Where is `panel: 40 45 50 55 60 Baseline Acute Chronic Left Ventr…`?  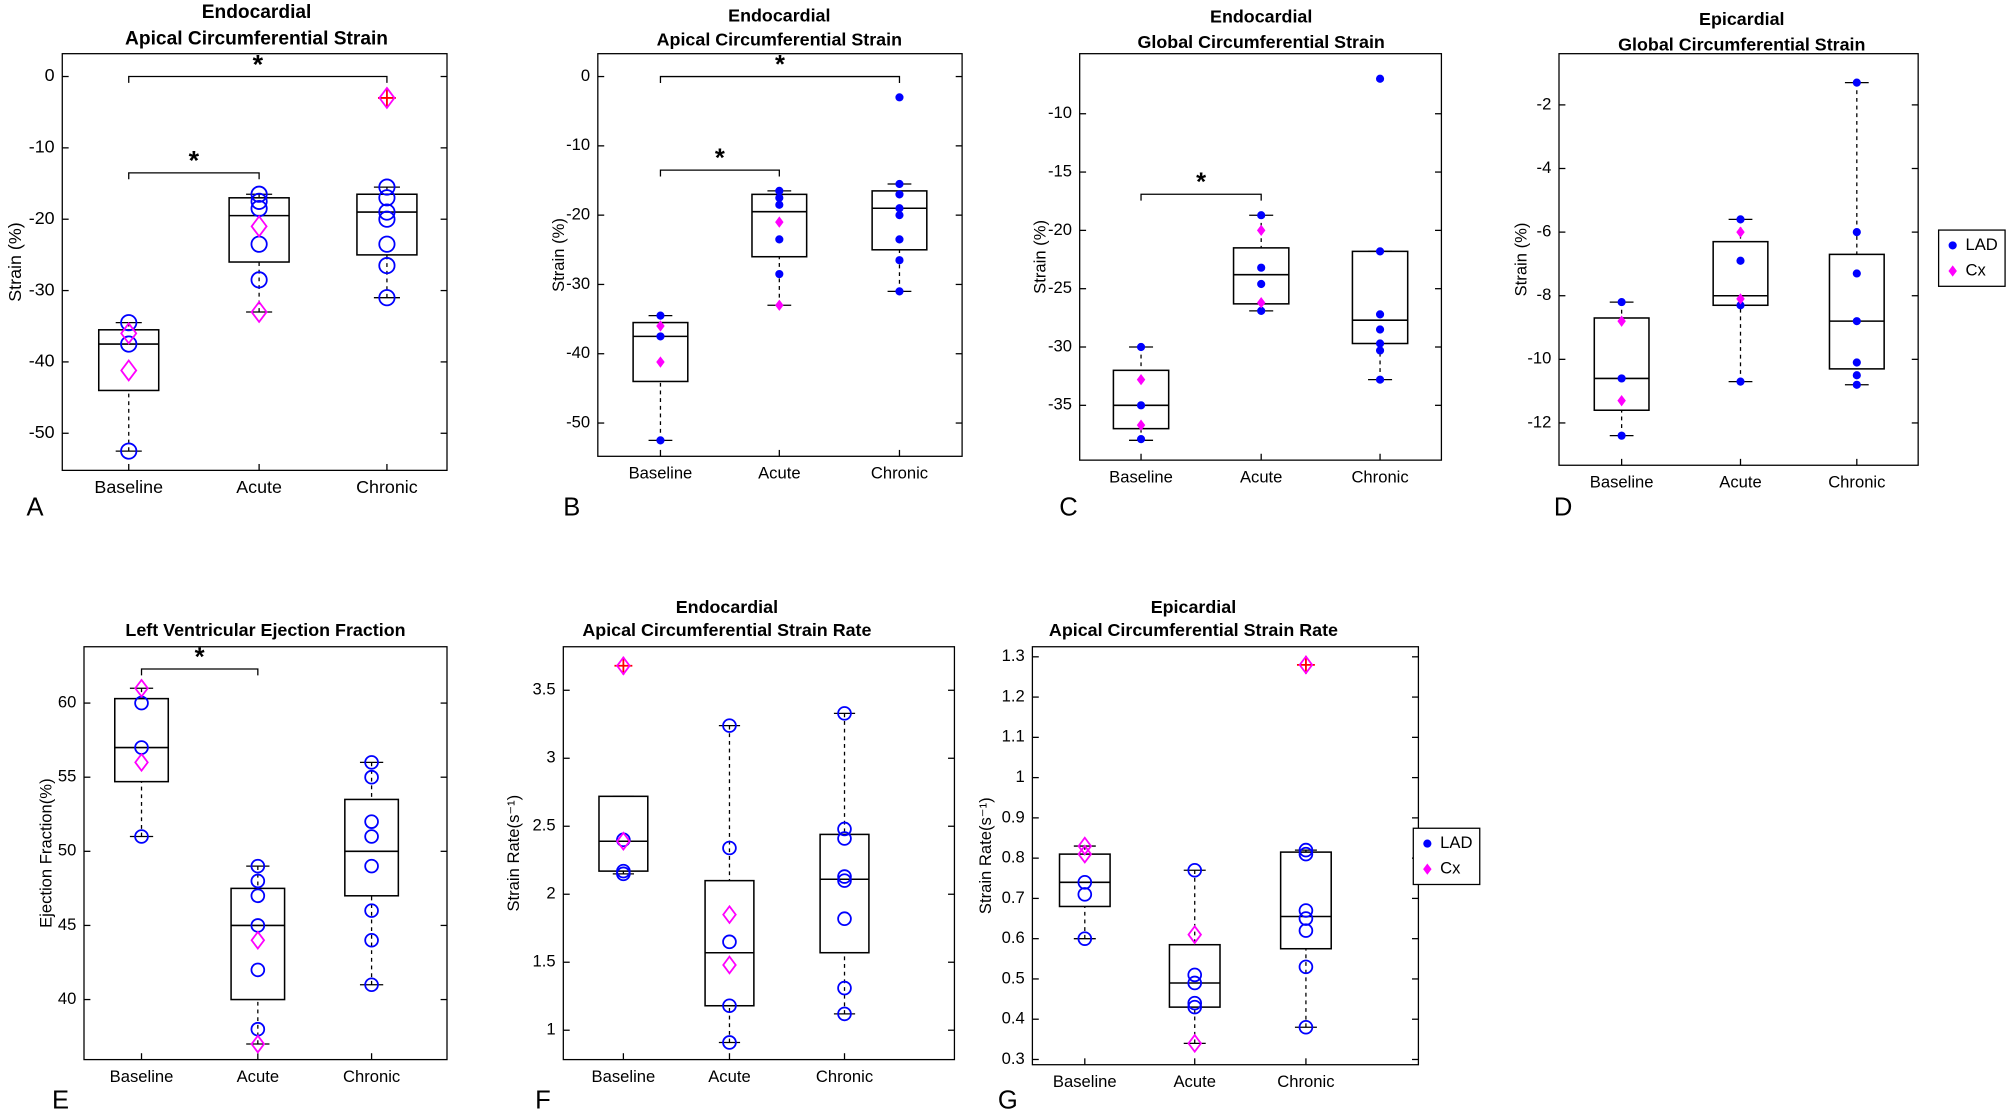
panel: 40 45 50 55 60 Baseline Acute Chronic Left Ventr… is located at coordinates (242, 866).